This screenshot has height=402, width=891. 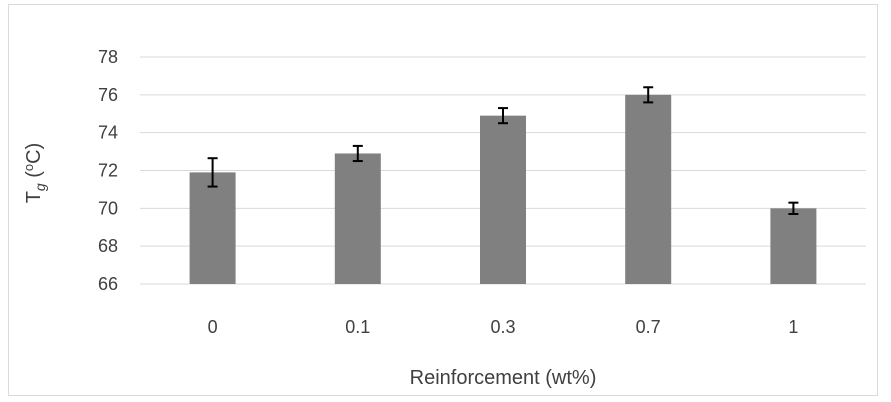 I want to click on y-axis-ticks: 66 68 70 72 74 76 78, so click(x=108, y=170).